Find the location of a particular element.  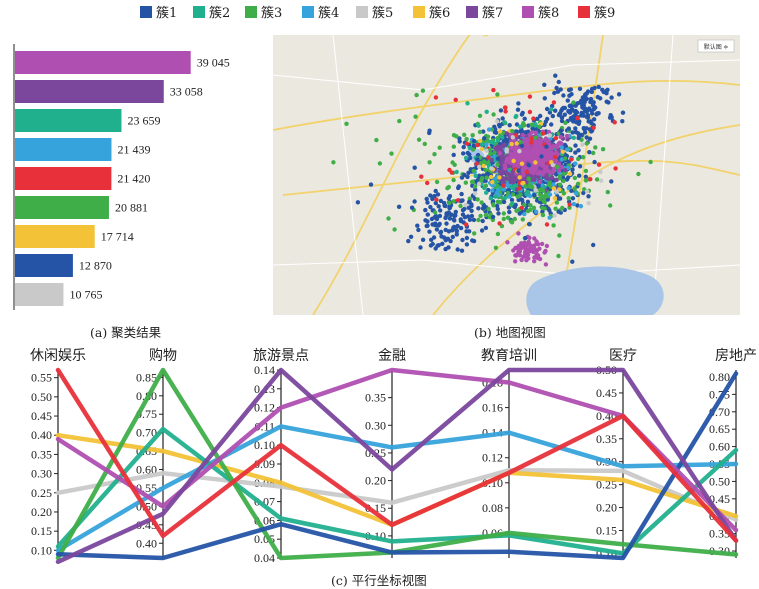

map-control: 默认图 ≑ is located at coordinates (716, 46).